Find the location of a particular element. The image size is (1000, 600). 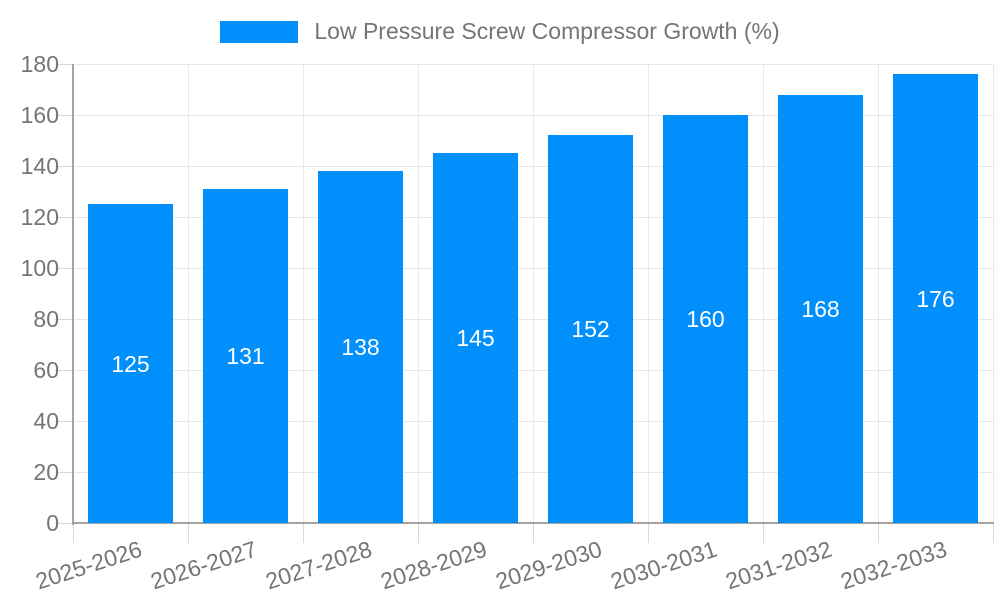

bar-value-label: 176 is located at coordinates (935, 298).